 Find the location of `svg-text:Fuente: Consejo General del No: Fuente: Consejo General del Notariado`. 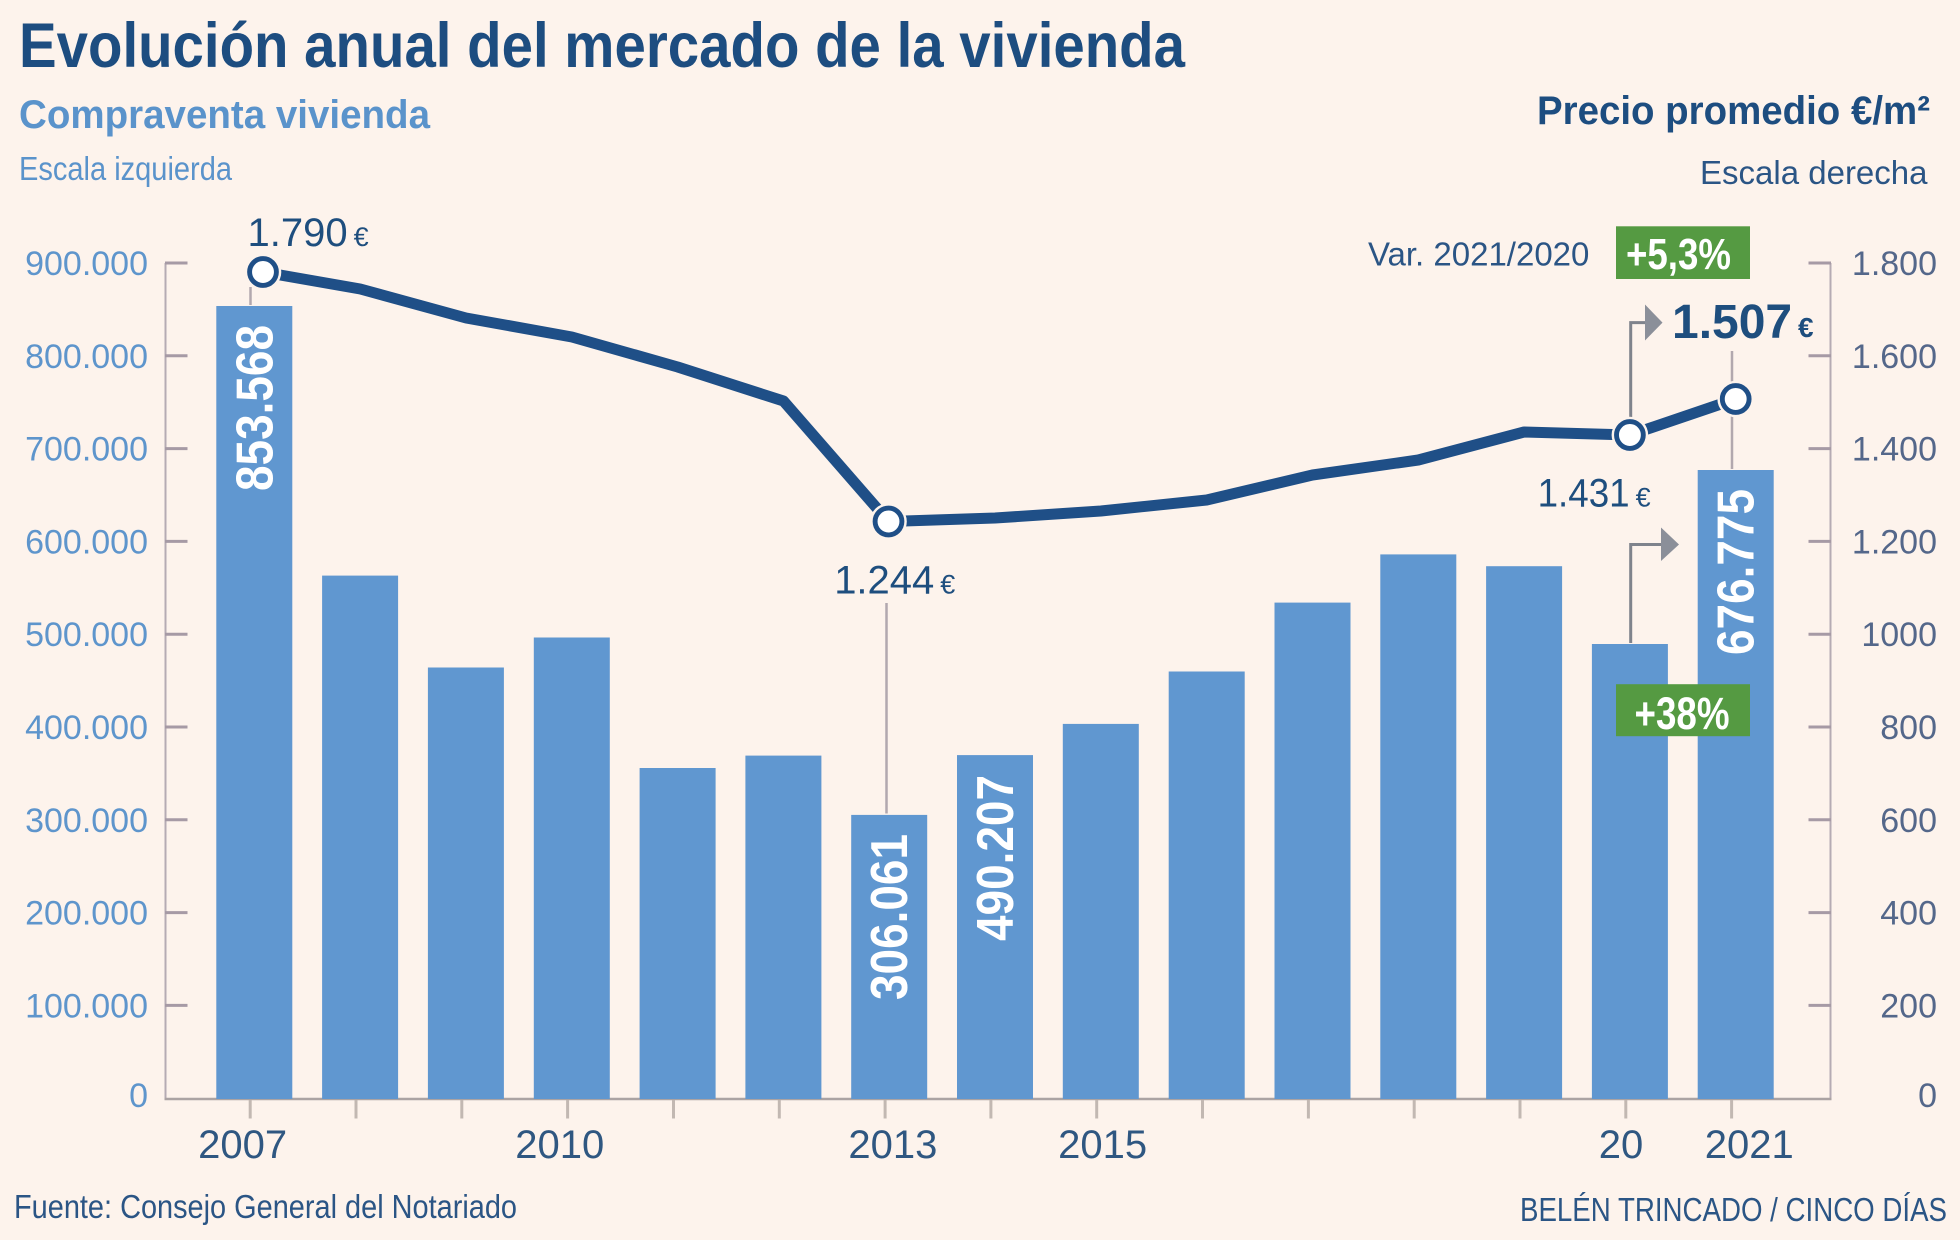

svg-text:Fuente: Consejo General del No: Fuente: Consejo General del Notariado is located at coordinates (265, 1206).